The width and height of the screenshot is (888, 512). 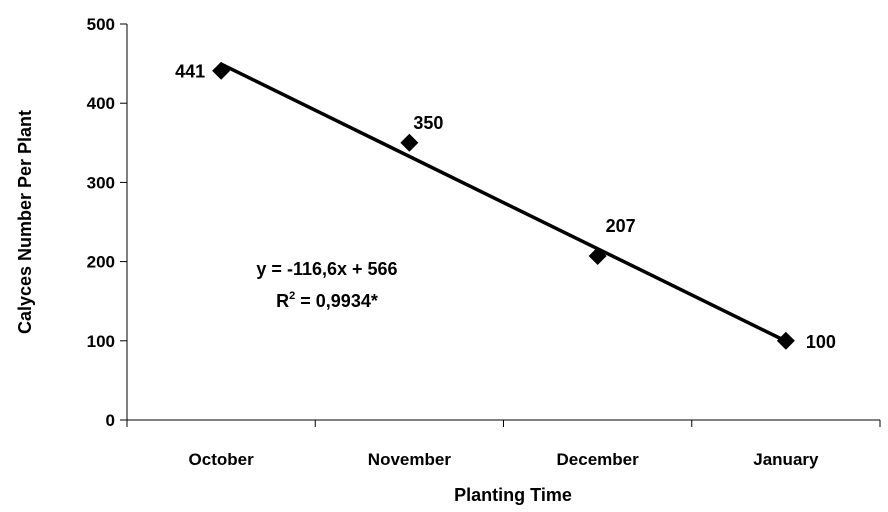 I want to click on y-axis-title: Calyces Number Per Plant, so click(x=25, y=222).